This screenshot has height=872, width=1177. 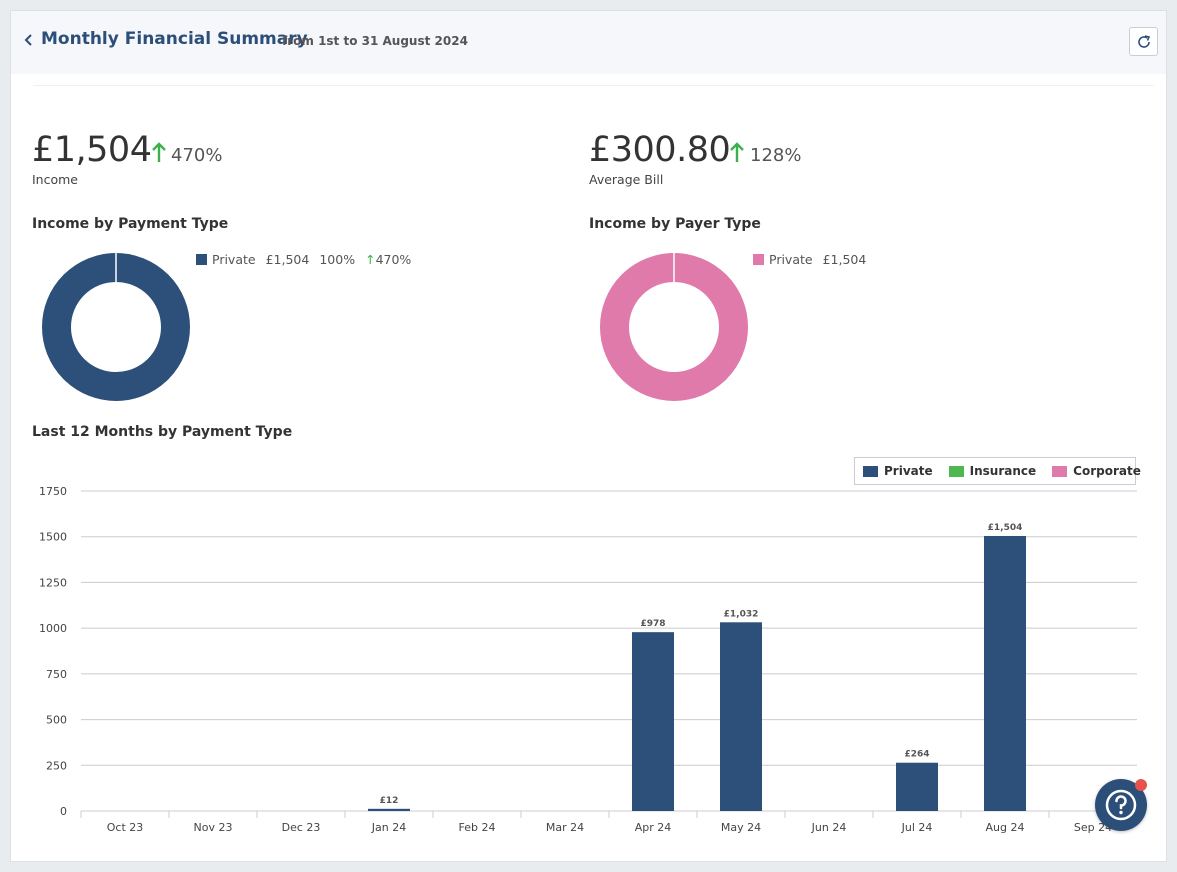 I want to click on notification-dot, so click(x=1141, y=785).